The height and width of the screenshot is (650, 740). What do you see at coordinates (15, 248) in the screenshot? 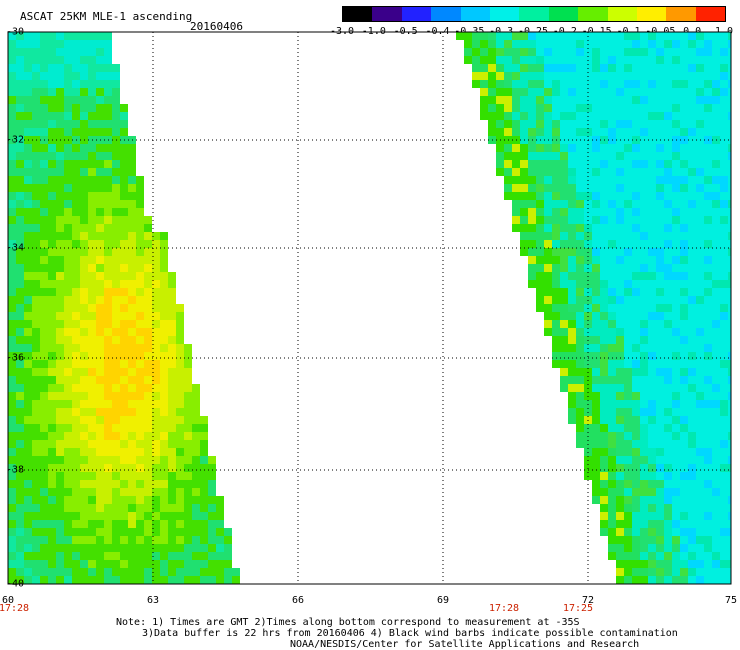
I see `y-tick-label: -34` at bounding box center [15, 248].